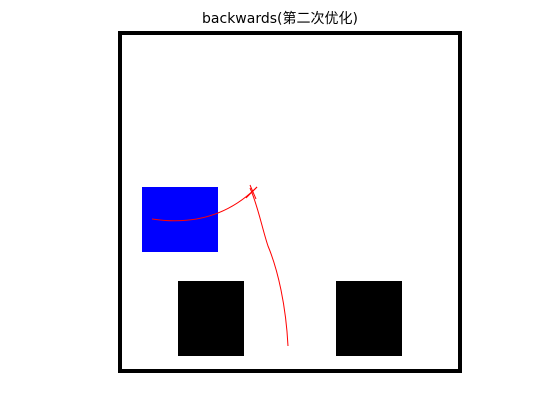  Describe the element at coordinates (269, 267) in the screenshot. I see `trajectory-backward-path` at that location.